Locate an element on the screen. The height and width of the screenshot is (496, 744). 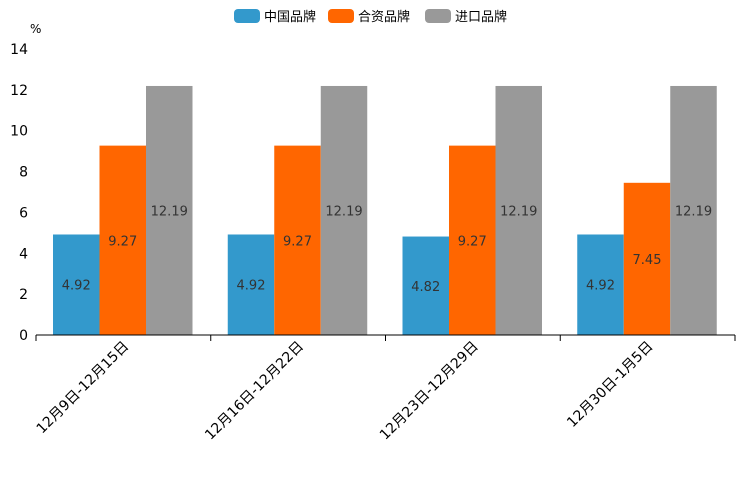
y-axis: 0 2 4 6 8 10 12 14 is located at coordinates (19, 193).